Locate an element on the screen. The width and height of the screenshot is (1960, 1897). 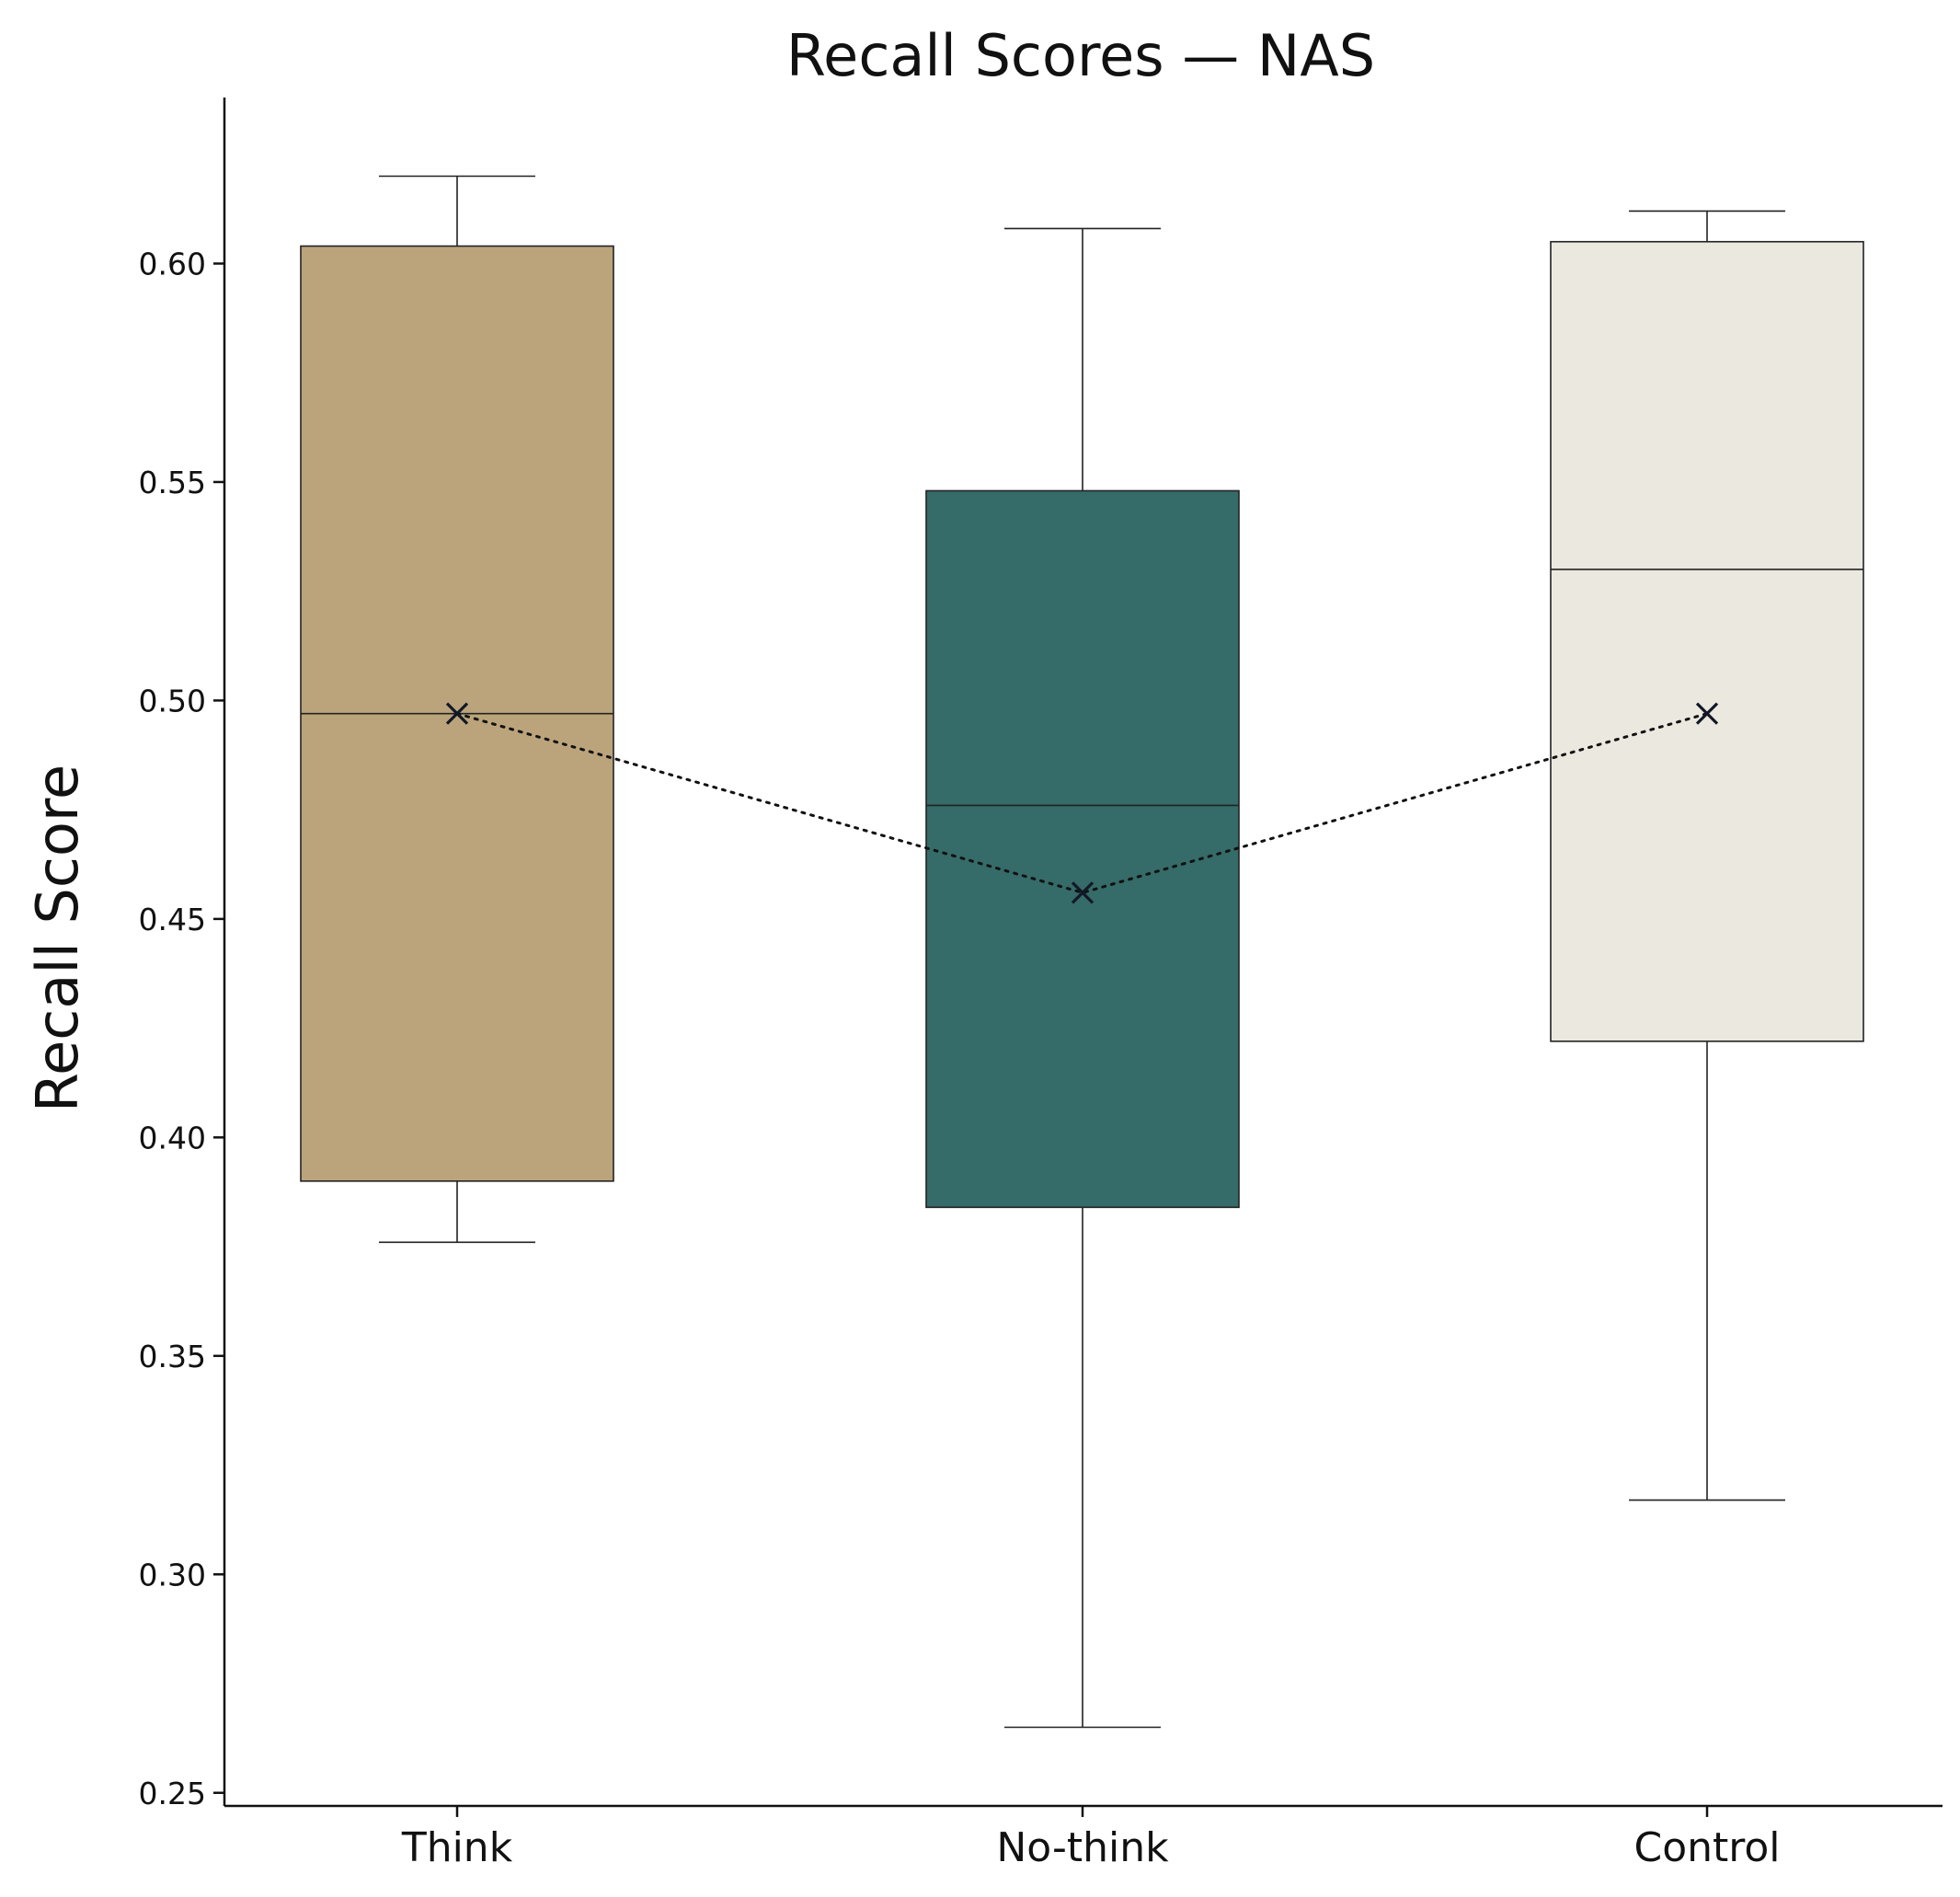
y-tick-label: 0.30 is located at coordinates (173, 1574).